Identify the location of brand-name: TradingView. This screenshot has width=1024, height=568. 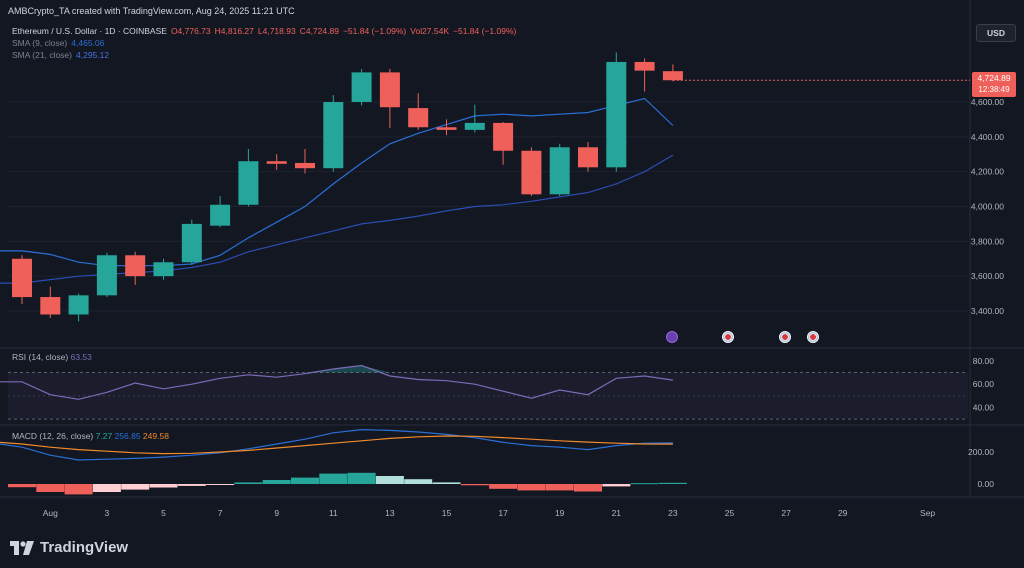
(84, 547).